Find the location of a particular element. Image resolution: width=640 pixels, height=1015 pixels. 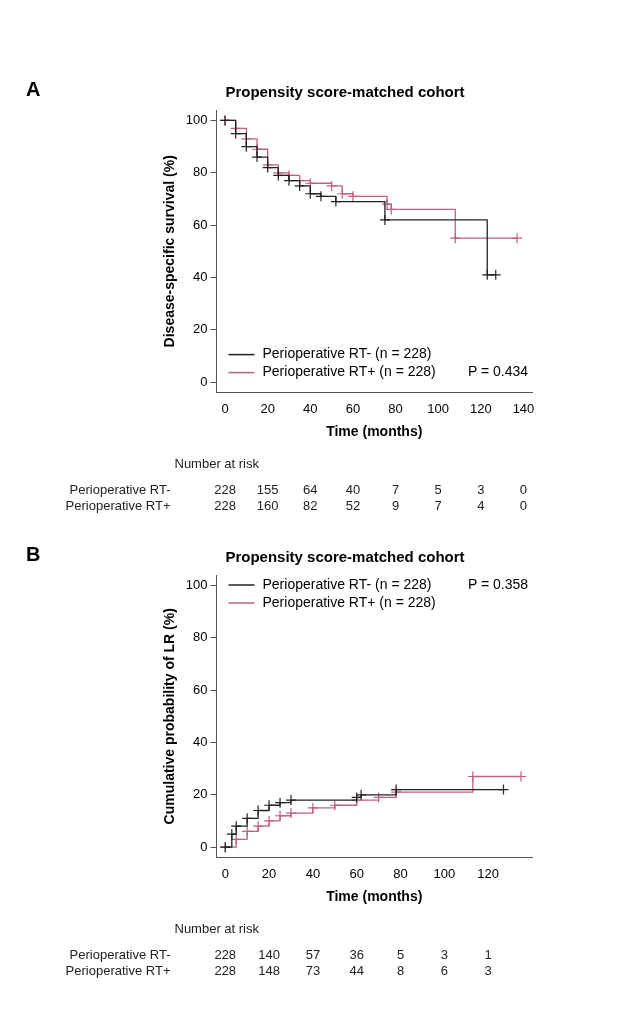

x-tick-label: 140 is located at coordinates (523, 408).